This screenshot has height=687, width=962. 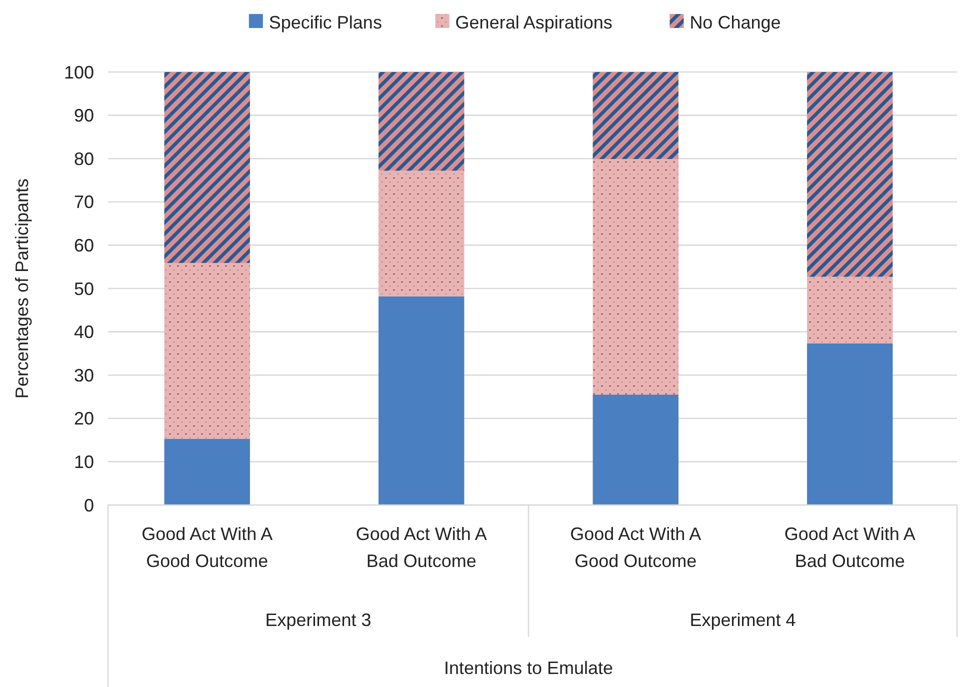 I want to click on y-tick-label: 10, so click(x=84, y=462).